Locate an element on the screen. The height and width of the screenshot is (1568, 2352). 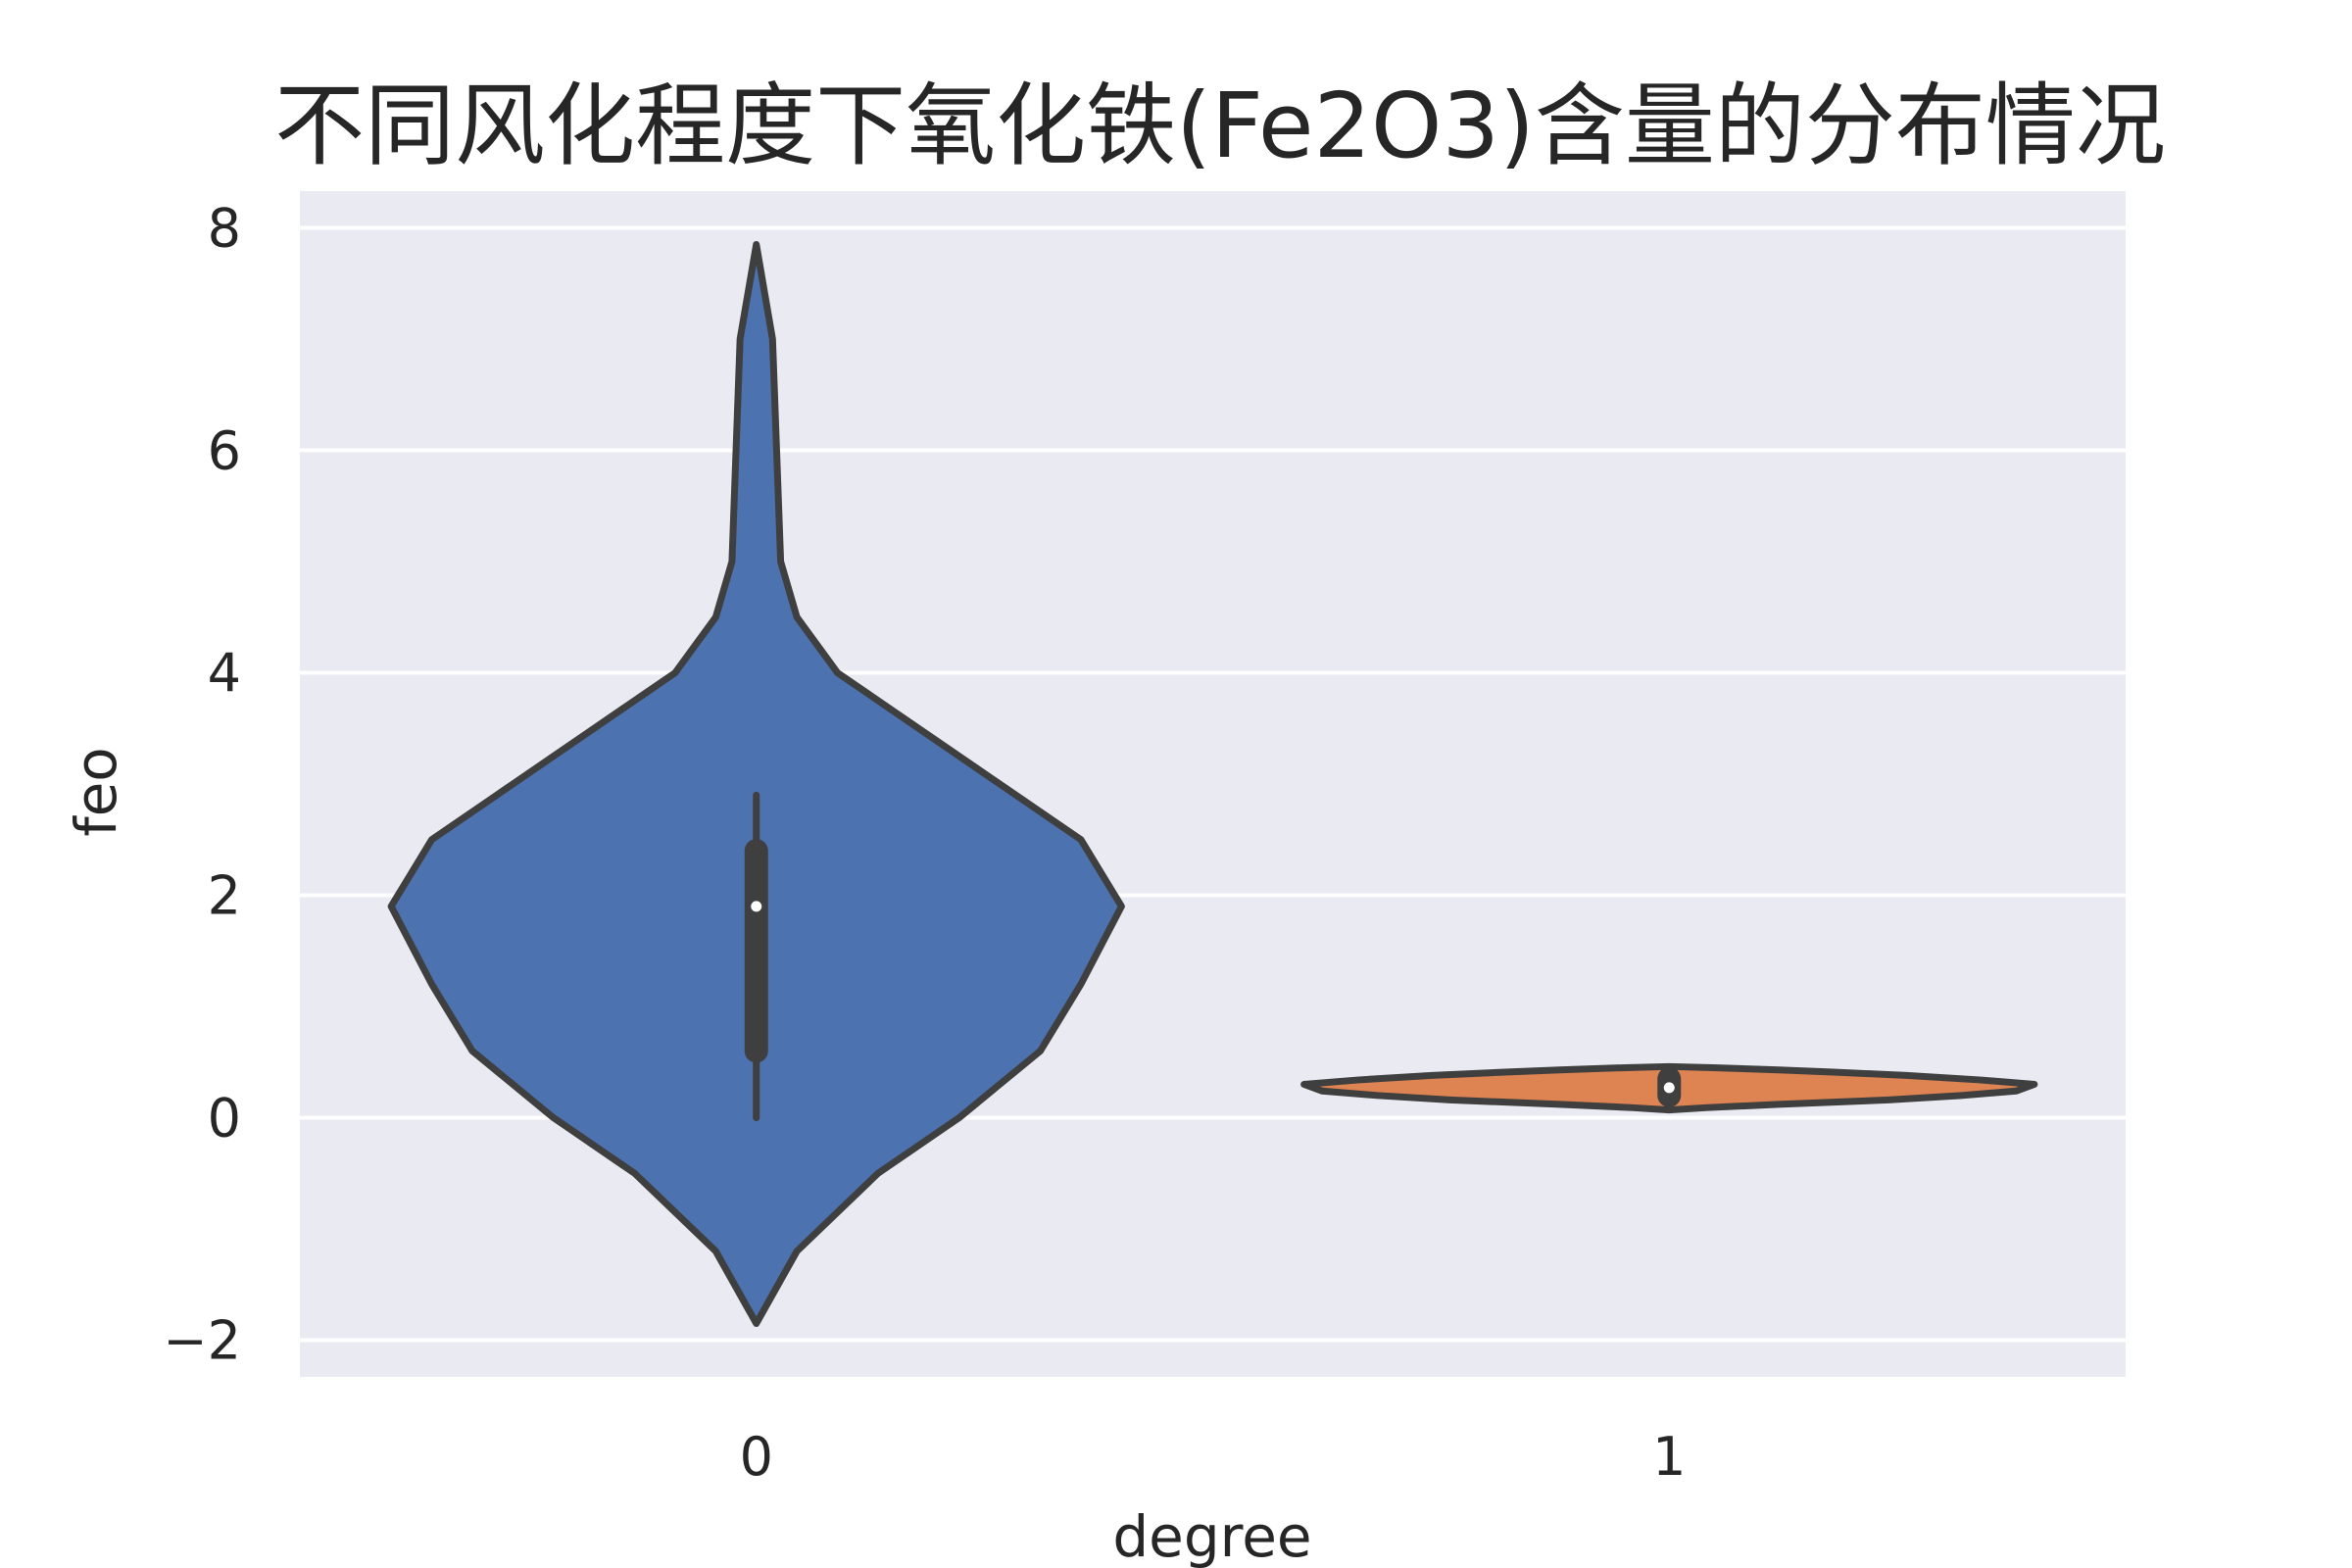
y-tick-label: 0 is located at coordinates (224, 1119).